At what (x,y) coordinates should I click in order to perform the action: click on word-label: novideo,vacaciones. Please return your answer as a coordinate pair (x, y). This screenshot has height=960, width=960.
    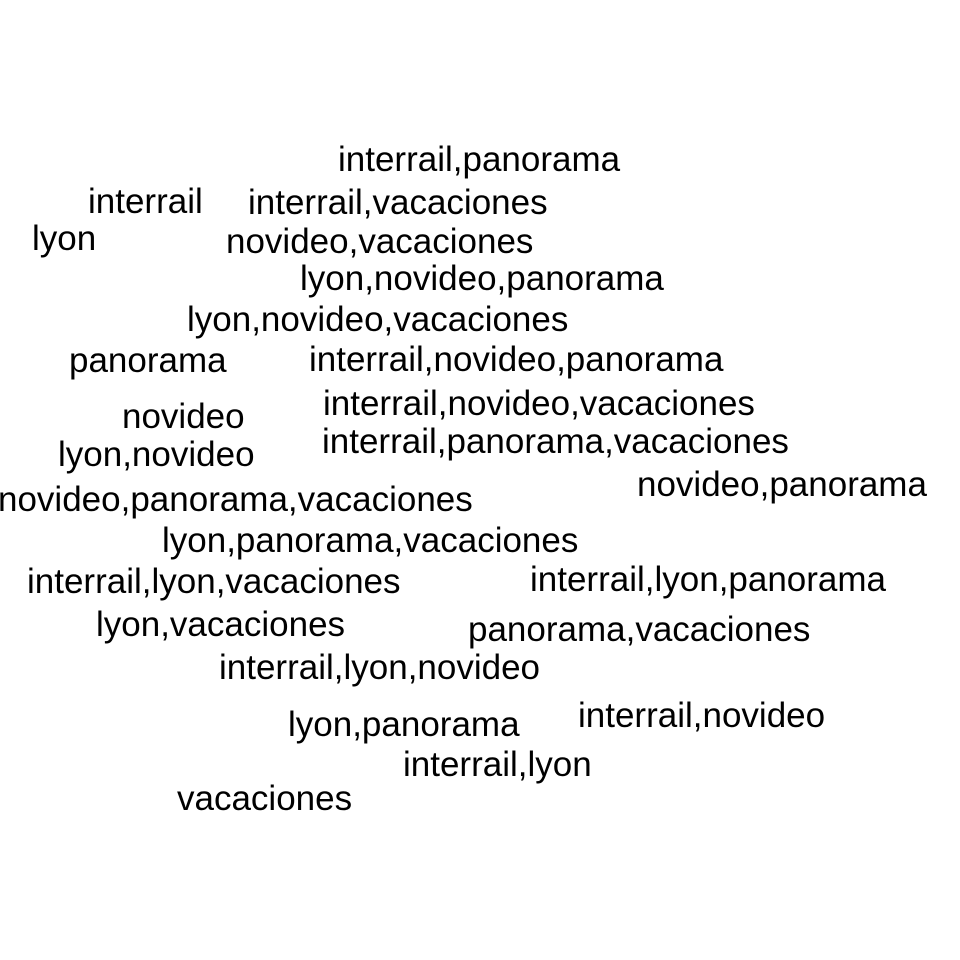
    Looking at the image, I should click on (380, 241).